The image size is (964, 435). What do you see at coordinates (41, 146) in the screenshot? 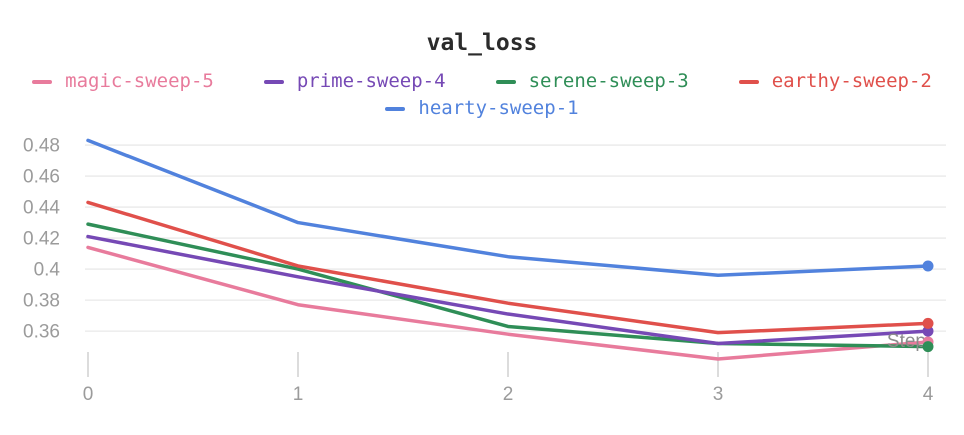
I see `y-tick-label: 0.48` at bounding box center [41, 146].